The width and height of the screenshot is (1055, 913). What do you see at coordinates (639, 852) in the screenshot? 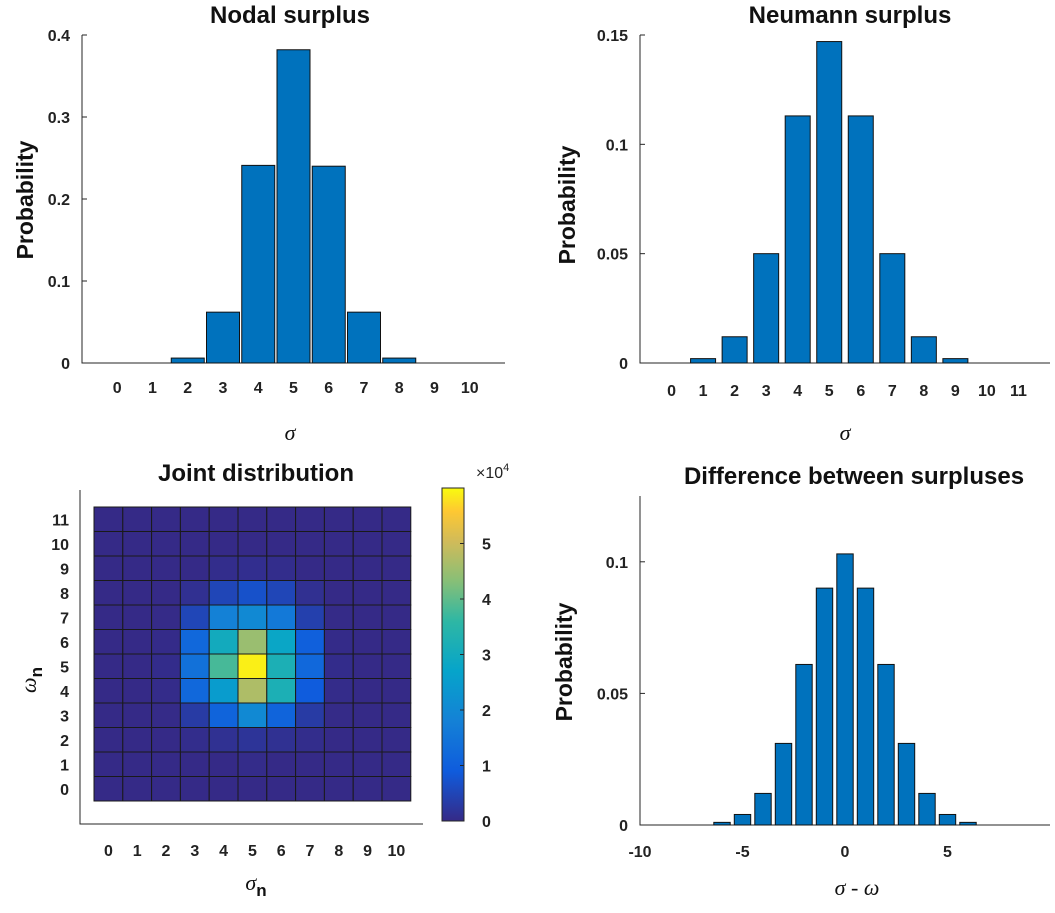
I see `difference-xtick-label: -10` at bounding box center [639, 852].